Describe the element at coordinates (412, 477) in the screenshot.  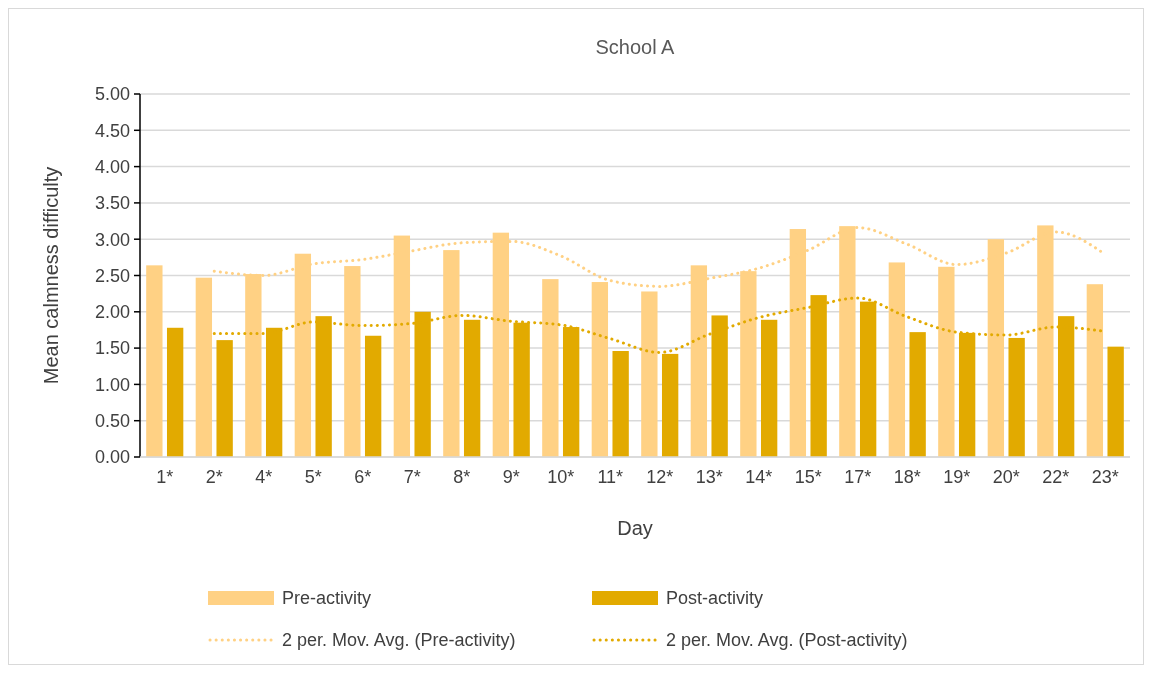
I see `x-tick-label: 7*` at that location.